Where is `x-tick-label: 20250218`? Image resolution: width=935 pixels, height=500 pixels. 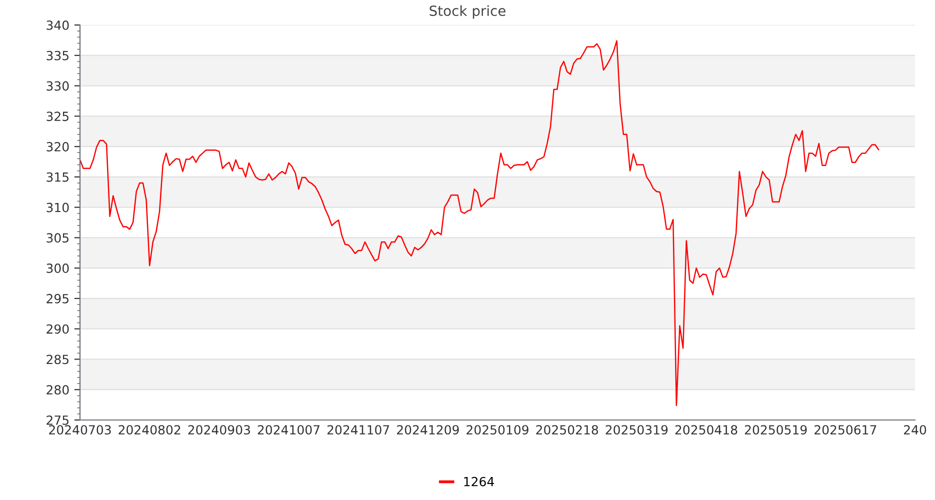 x-tick-label: 20250218 is located at coordinates (567, 430).